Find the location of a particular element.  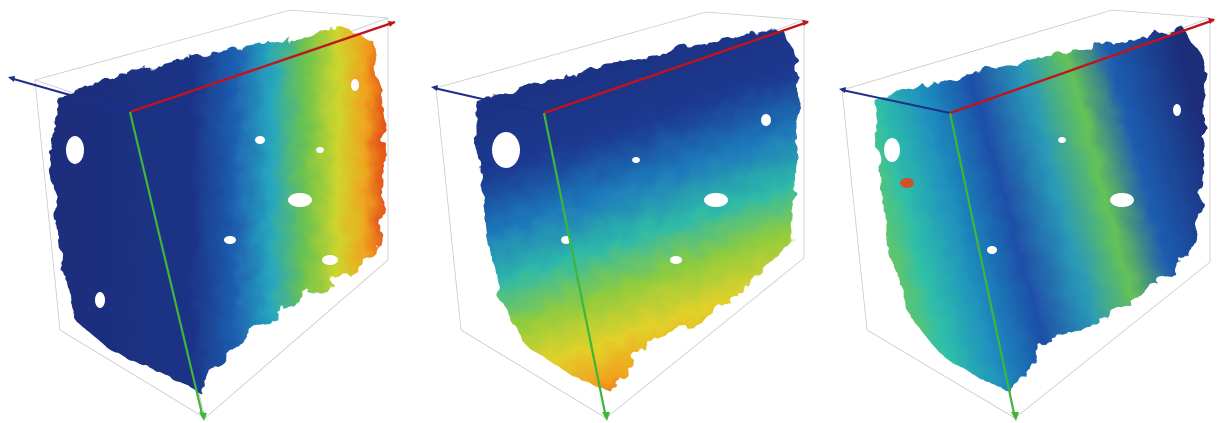

hotspot-red-right is located at coordinates (907, 183).